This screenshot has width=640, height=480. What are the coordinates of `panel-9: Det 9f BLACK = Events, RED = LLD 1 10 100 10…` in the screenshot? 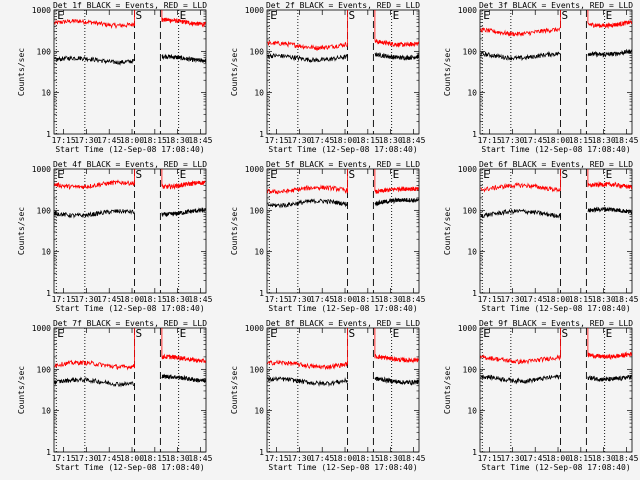 It's located at (541, 395).